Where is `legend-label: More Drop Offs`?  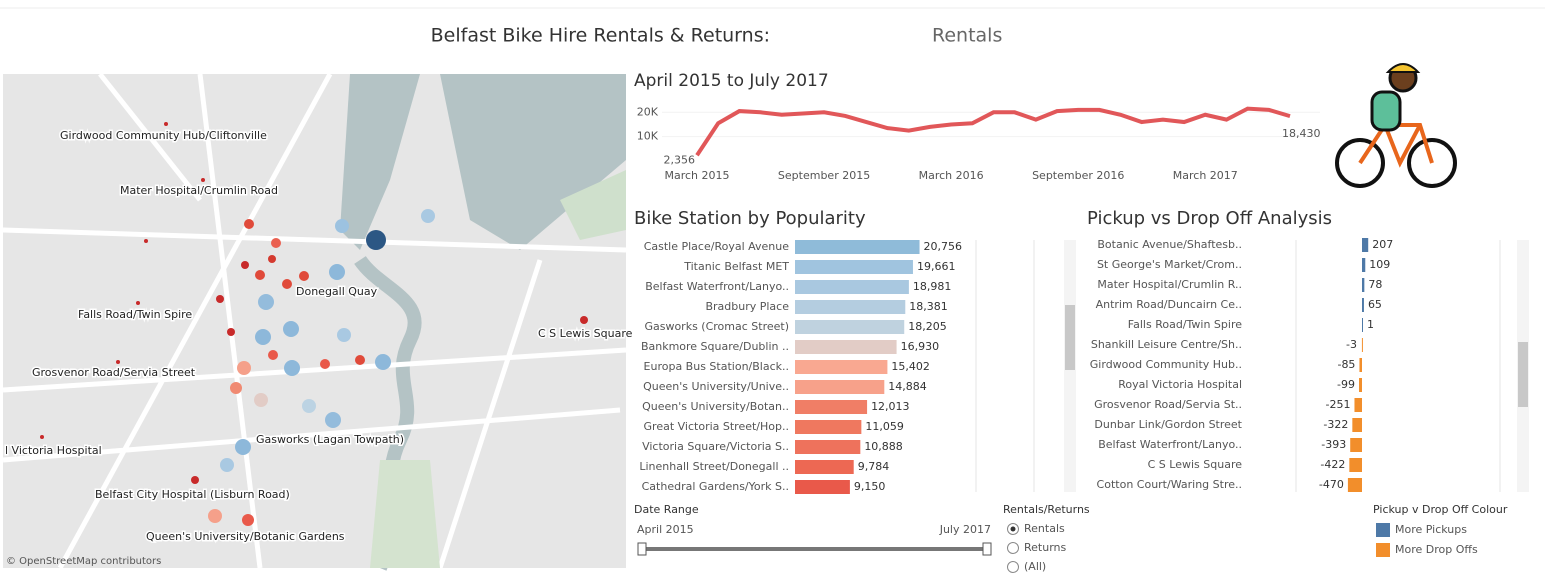
legend-label: More Drop Offs is located at coordinates (1436, 549).